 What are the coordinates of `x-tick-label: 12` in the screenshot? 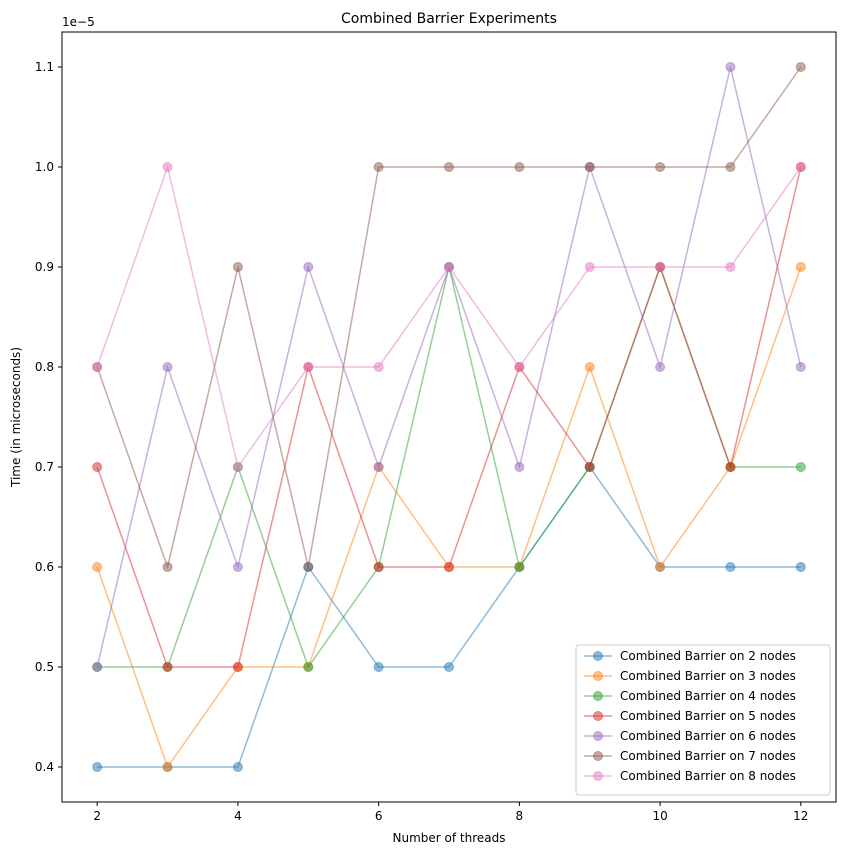 It's located at (800, 816).